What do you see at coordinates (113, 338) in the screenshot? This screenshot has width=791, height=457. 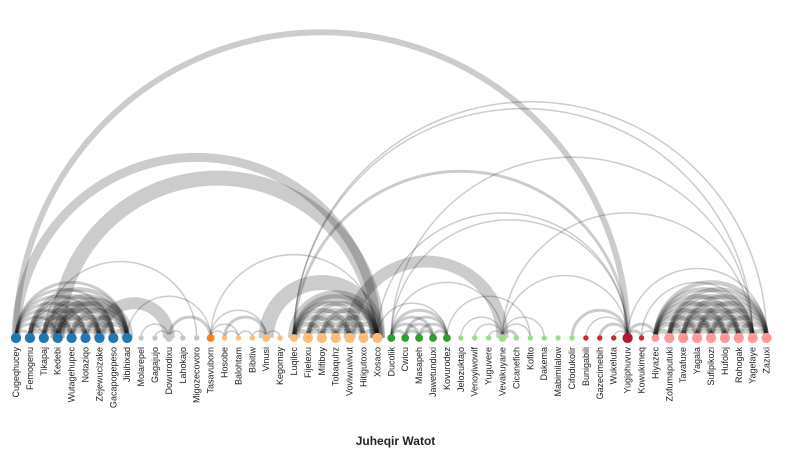 I see `node-gacapogepeso` at bounding box center [113, 338].